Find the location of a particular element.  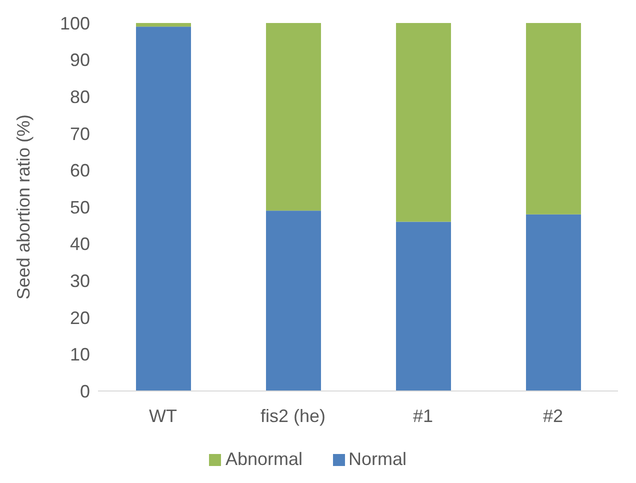

y-tick-label: 100 is located at coordinates (75, 23).